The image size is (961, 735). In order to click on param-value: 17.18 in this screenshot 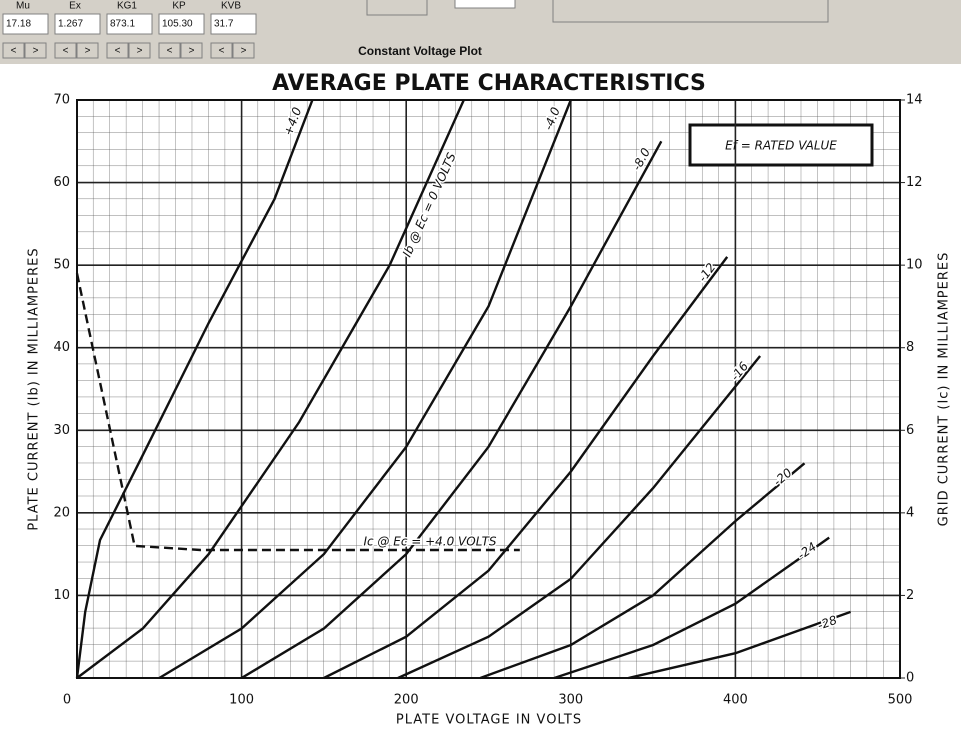, I will do `click(18, 24)`.